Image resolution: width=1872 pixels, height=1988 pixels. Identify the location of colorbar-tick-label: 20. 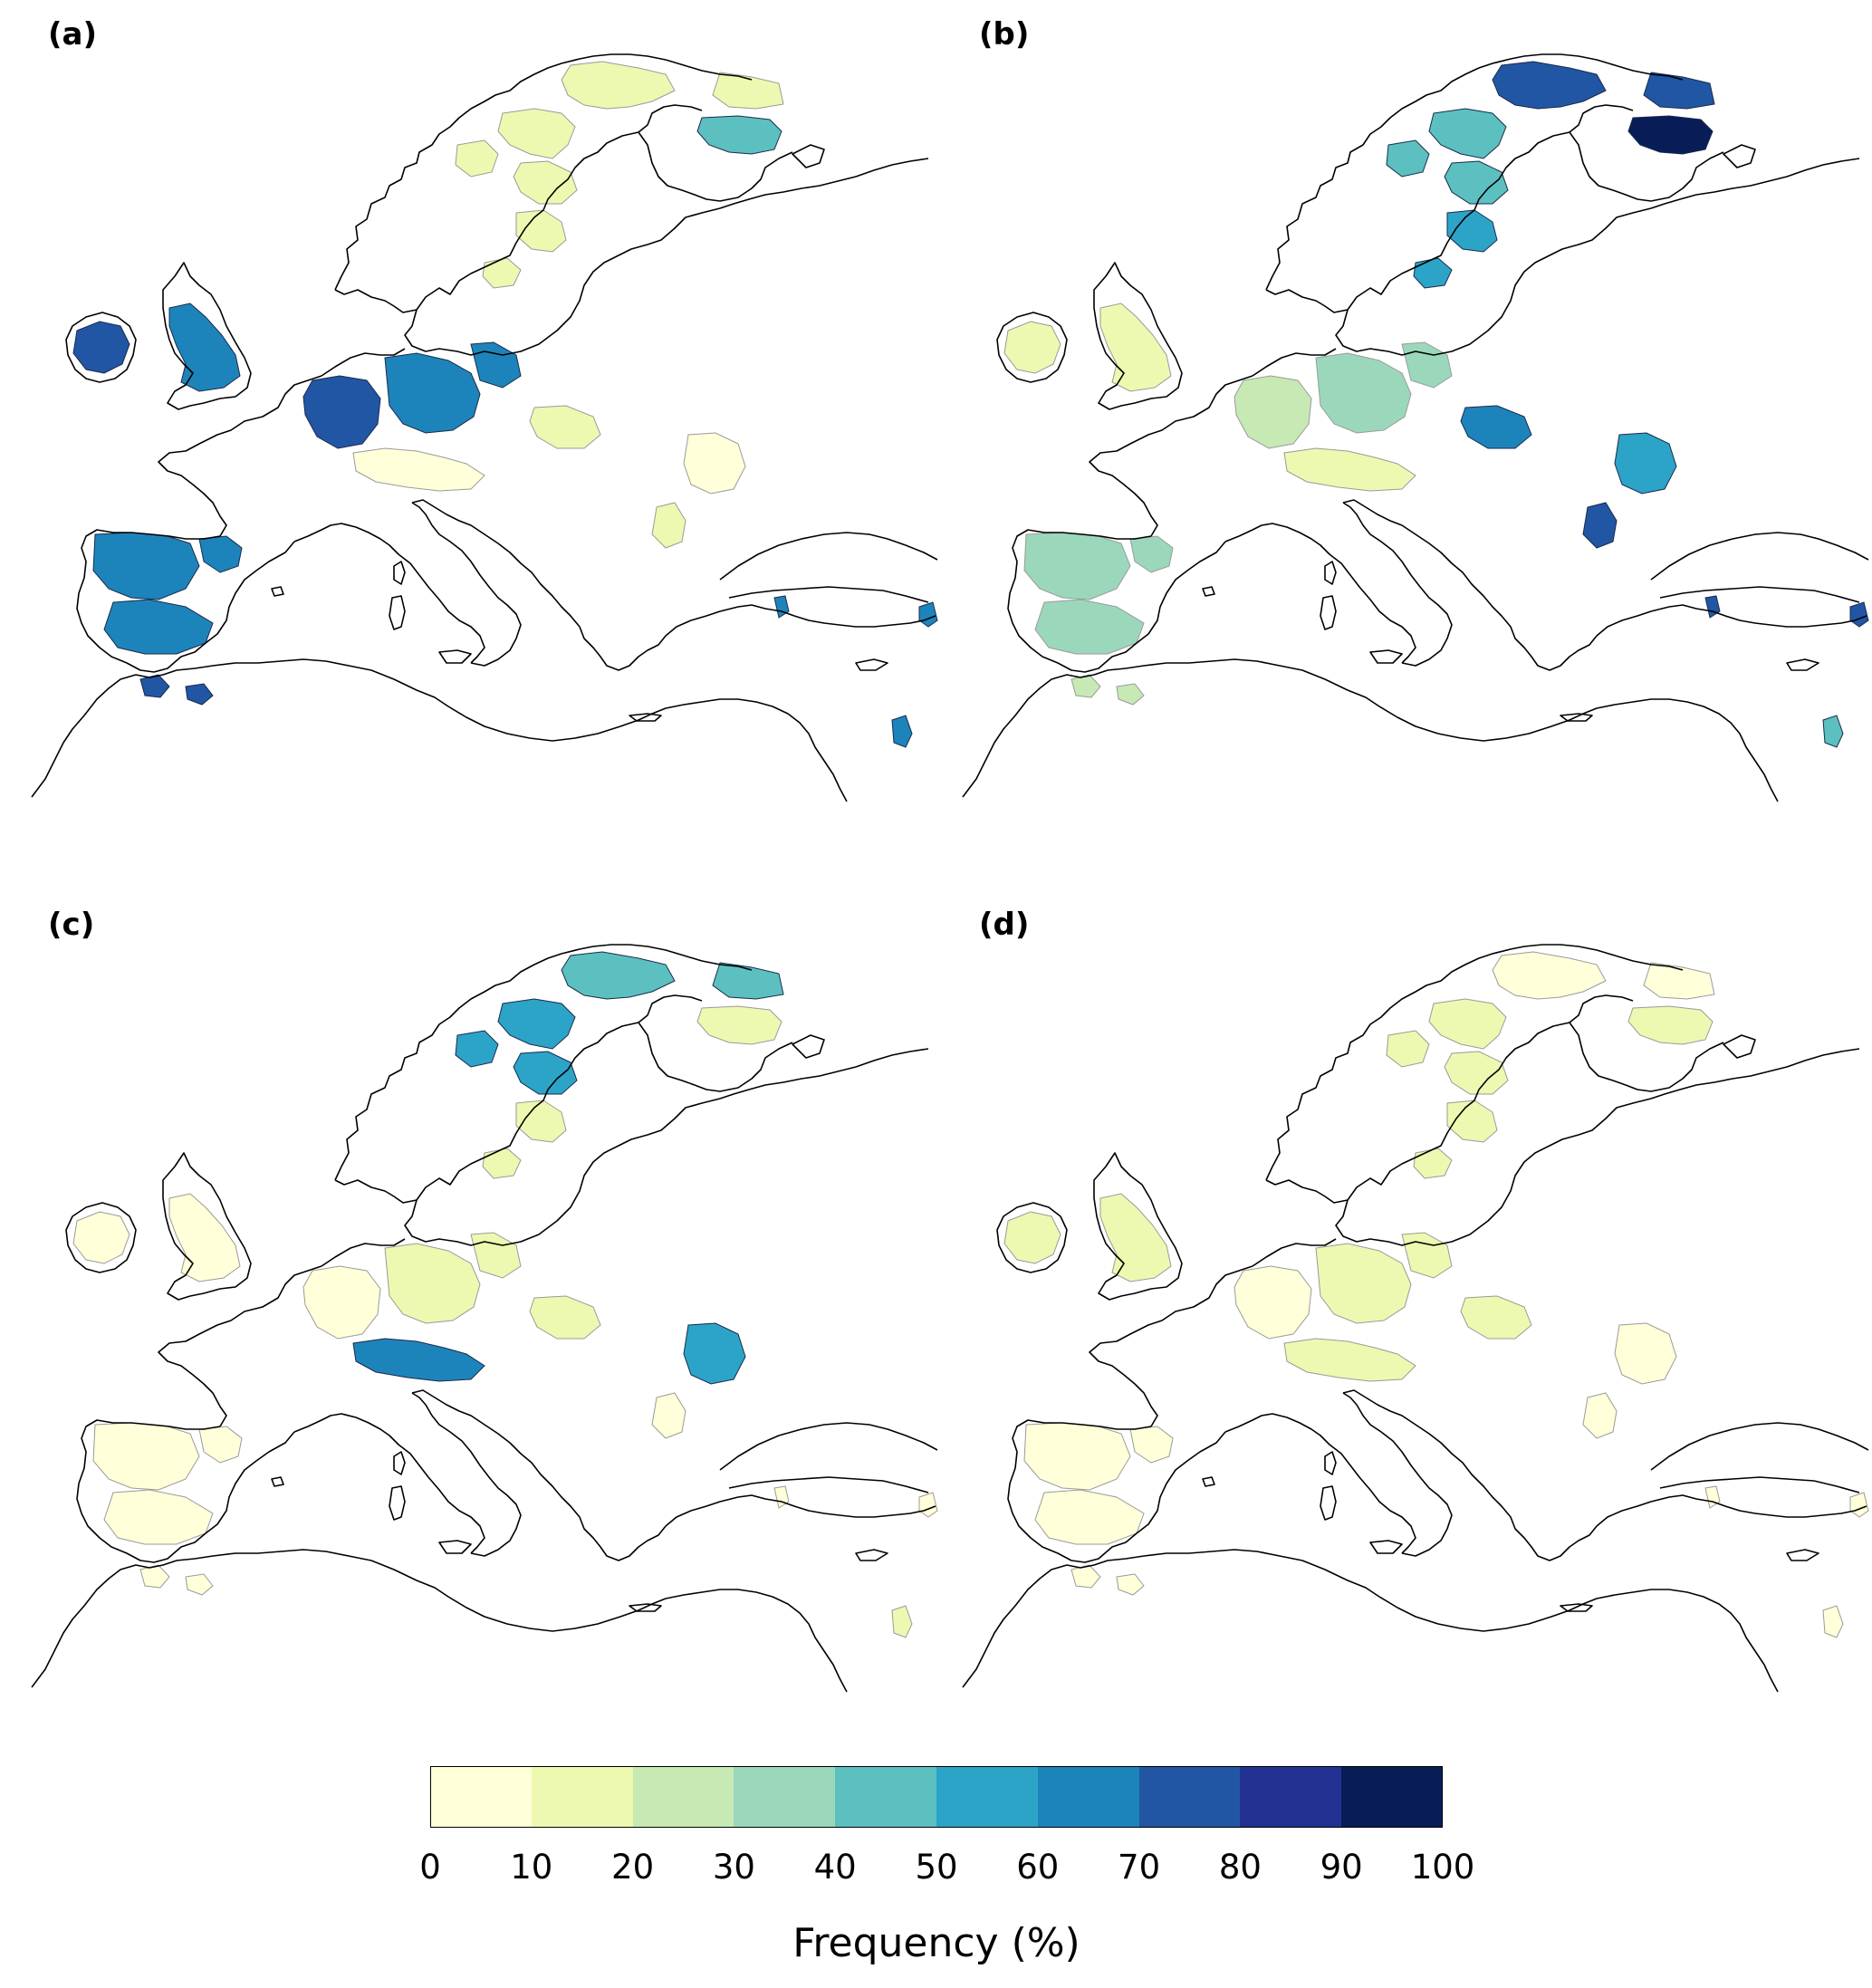
(633, 1867).